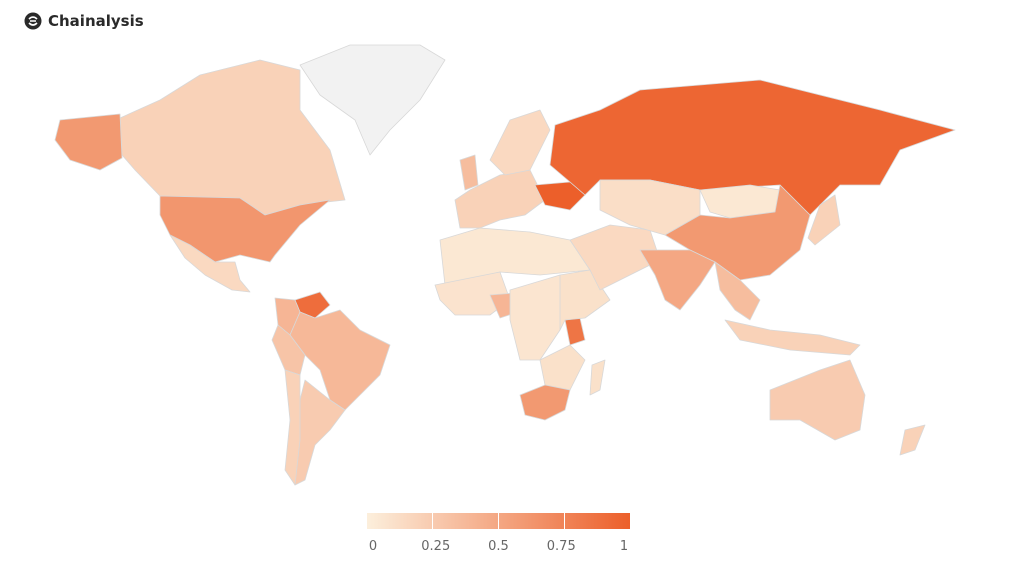 The width and height of the screenshot is (1024, 574). I want to click on region-india, so click(677, 280).